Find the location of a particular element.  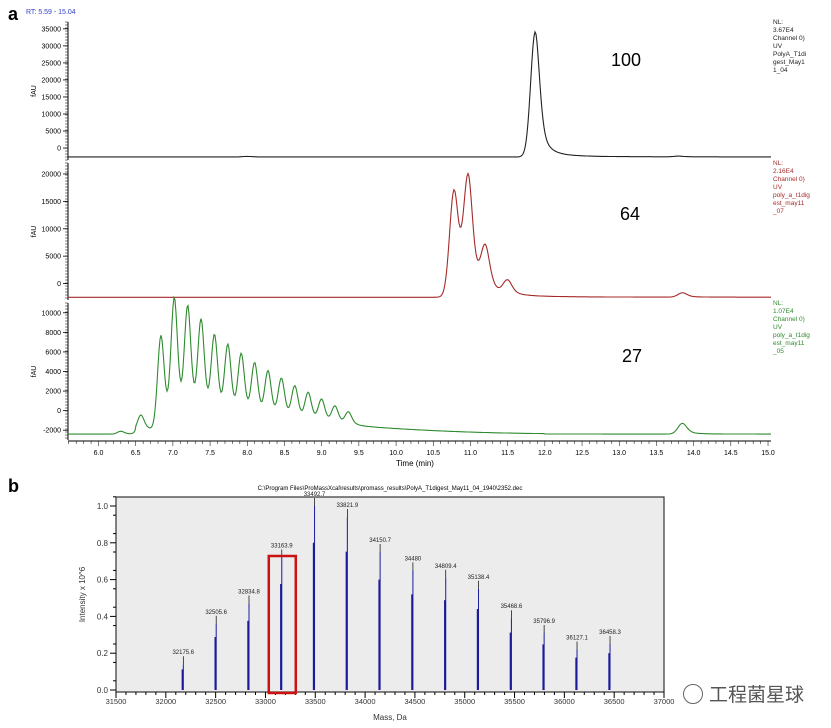

peak-label: 32175.6 is located at coordinates (183, 653).